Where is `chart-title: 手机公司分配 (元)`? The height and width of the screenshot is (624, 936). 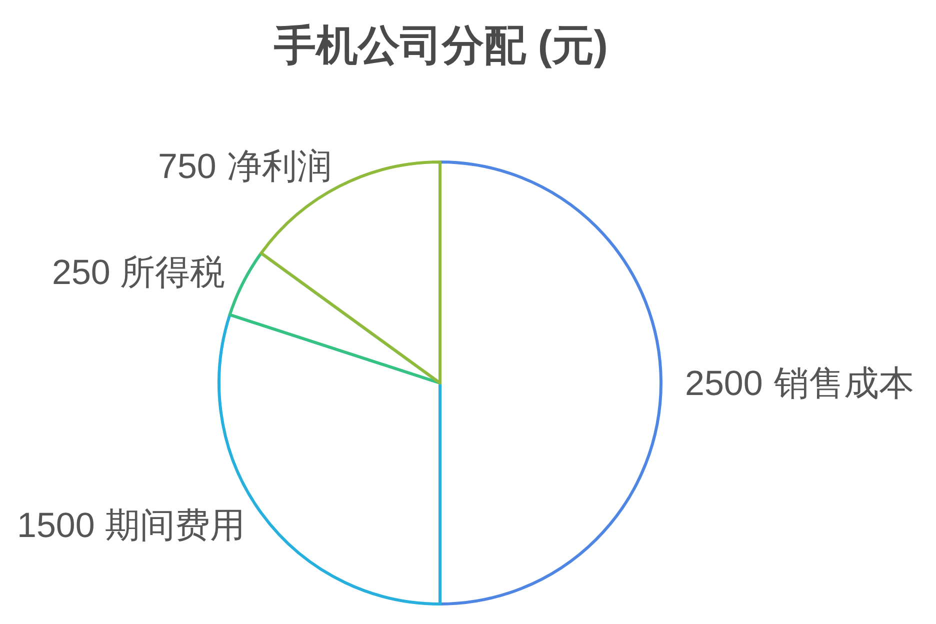
chart-title: 手机公司分配 (元) is located at coordinates (440, 45).